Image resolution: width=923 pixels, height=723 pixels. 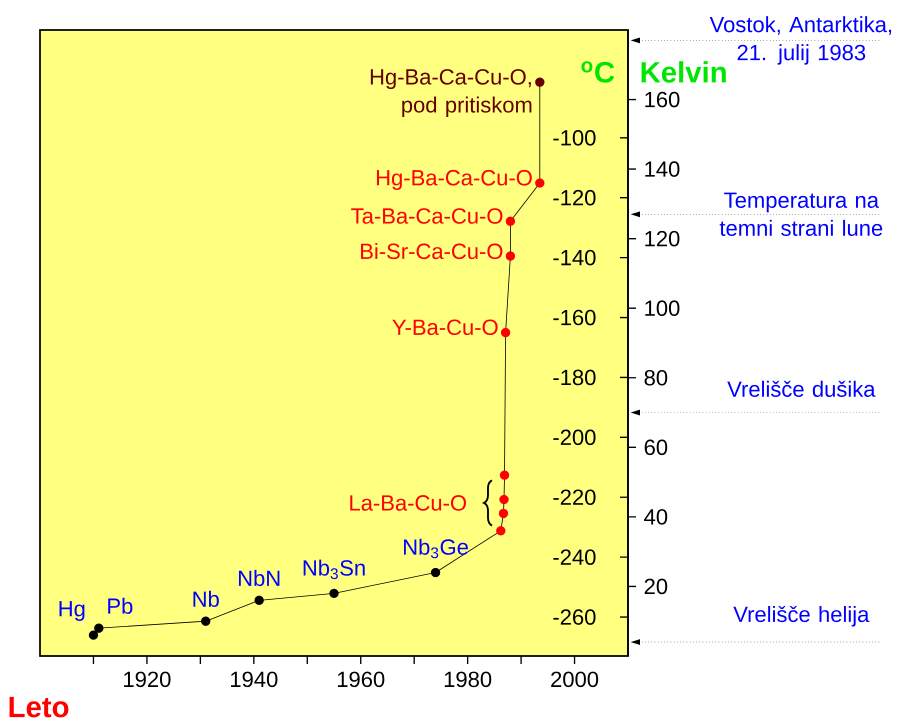 What do you see at coordinates (656, 586) in the screenshot?
I see `y-tick-label: 20` at bounding box center [656, 586].